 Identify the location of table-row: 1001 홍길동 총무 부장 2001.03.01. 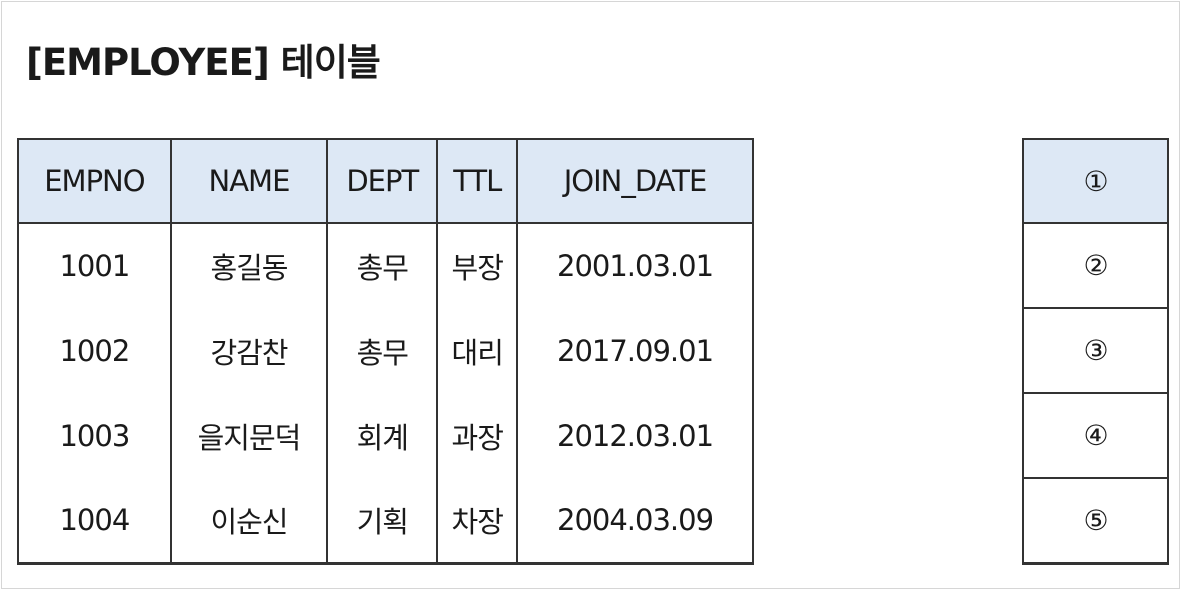
(385, 265).